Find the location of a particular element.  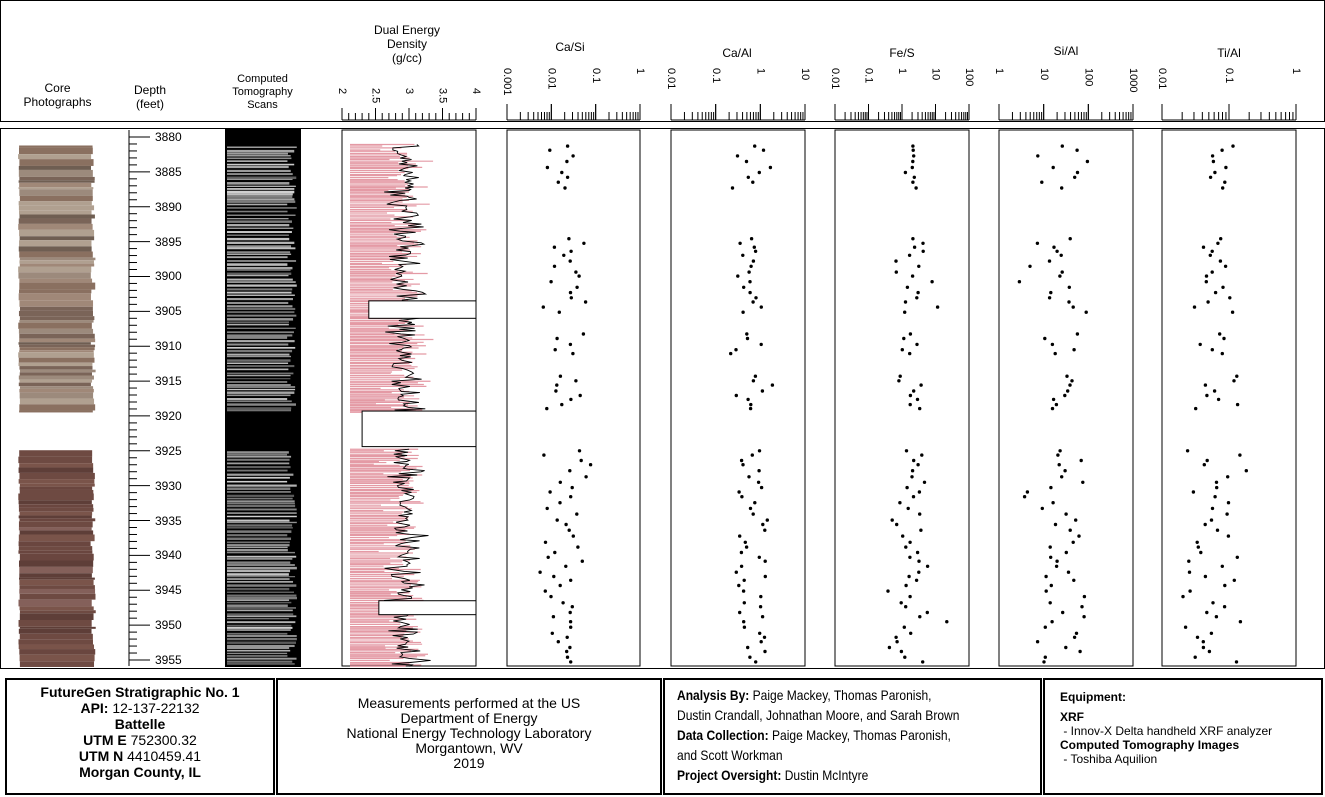

ratio-tick-label: 0.01 is located at coordinates (835, 78).